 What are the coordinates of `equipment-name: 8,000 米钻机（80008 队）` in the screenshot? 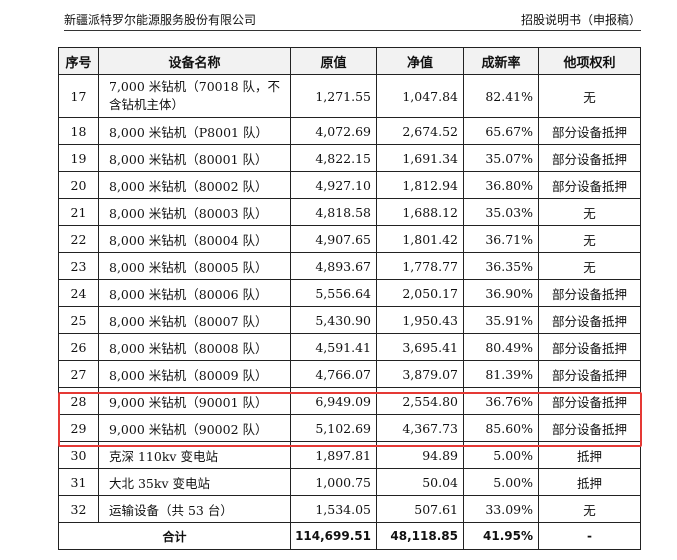 It's located at (194, 347).